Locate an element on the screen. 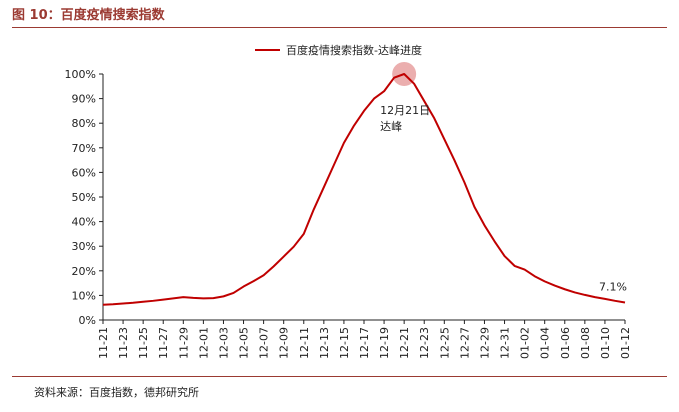 Image resolution: width=679 pixels, height=412 pixels. x-tick-label: 11-27 is located at coordinates (163, 343).